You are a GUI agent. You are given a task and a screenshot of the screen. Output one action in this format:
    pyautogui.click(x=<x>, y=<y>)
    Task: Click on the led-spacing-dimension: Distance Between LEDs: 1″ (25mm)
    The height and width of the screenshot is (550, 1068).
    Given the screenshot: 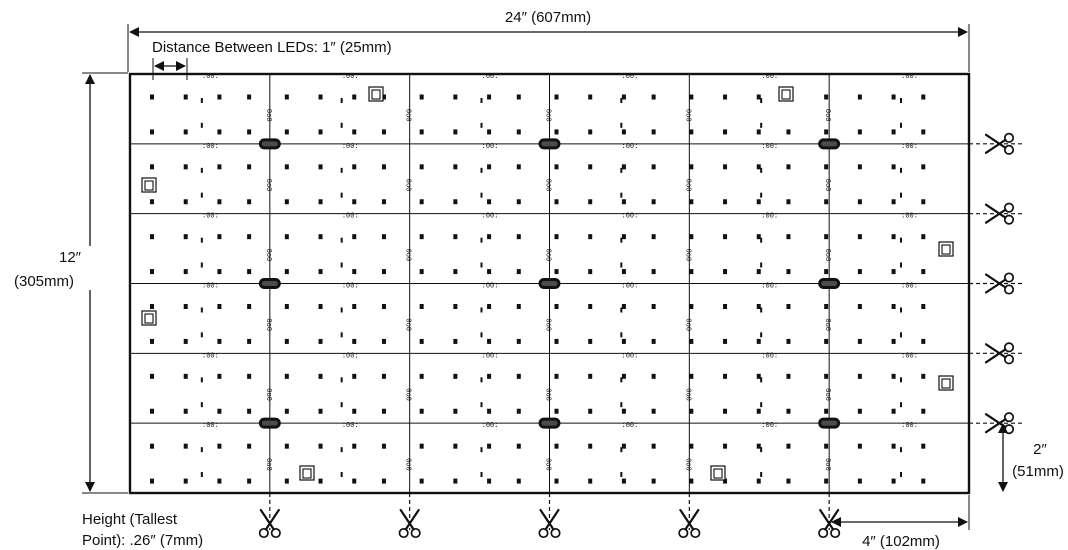 What is the action you would take?
    pyautogui.click(x=272, y=59)
    